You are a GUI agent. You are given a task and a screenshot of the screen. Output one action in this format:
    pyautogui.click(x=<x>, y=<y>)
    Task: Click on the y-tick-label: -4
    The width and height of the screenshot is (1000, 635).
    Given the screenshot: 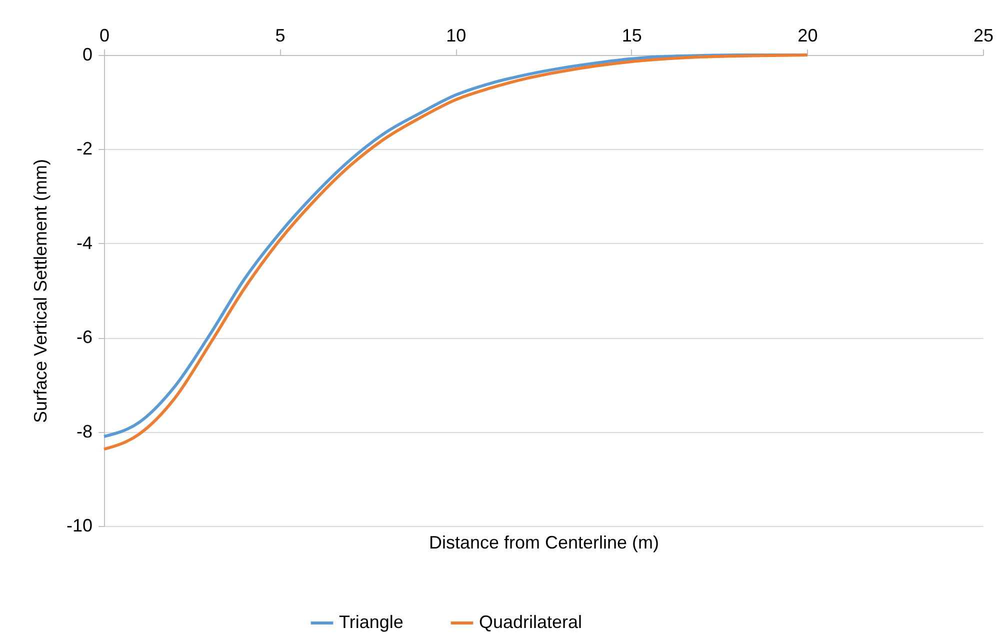 What is the action you would take?
    pyautogui.click(x=84, y=242)
    